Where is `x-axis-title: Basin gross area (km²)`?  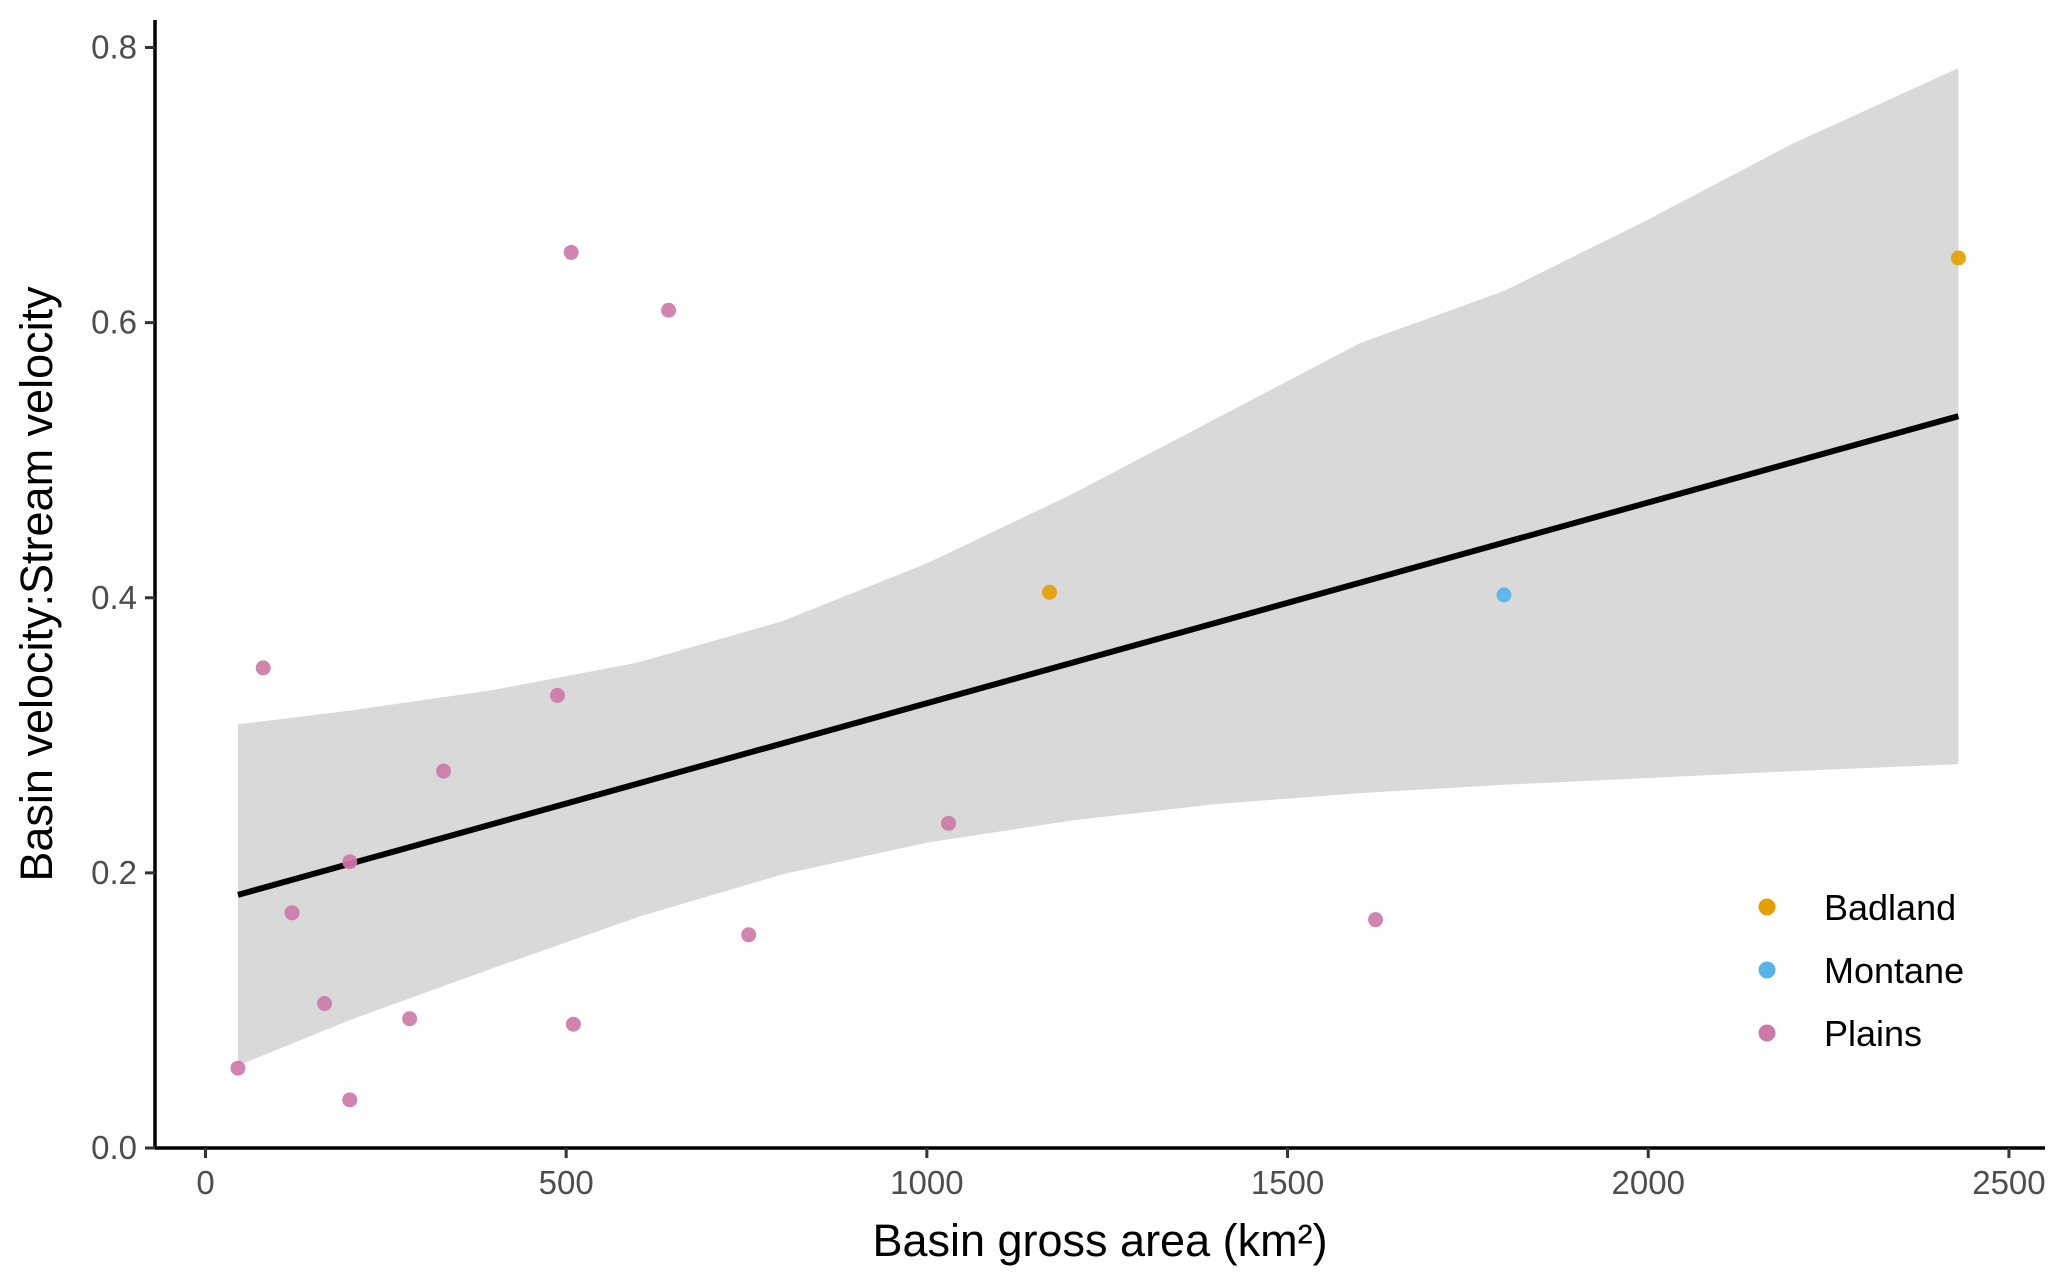 x-axis-title: Basin gross area (km²) is located at coordinates (1099, 1240).